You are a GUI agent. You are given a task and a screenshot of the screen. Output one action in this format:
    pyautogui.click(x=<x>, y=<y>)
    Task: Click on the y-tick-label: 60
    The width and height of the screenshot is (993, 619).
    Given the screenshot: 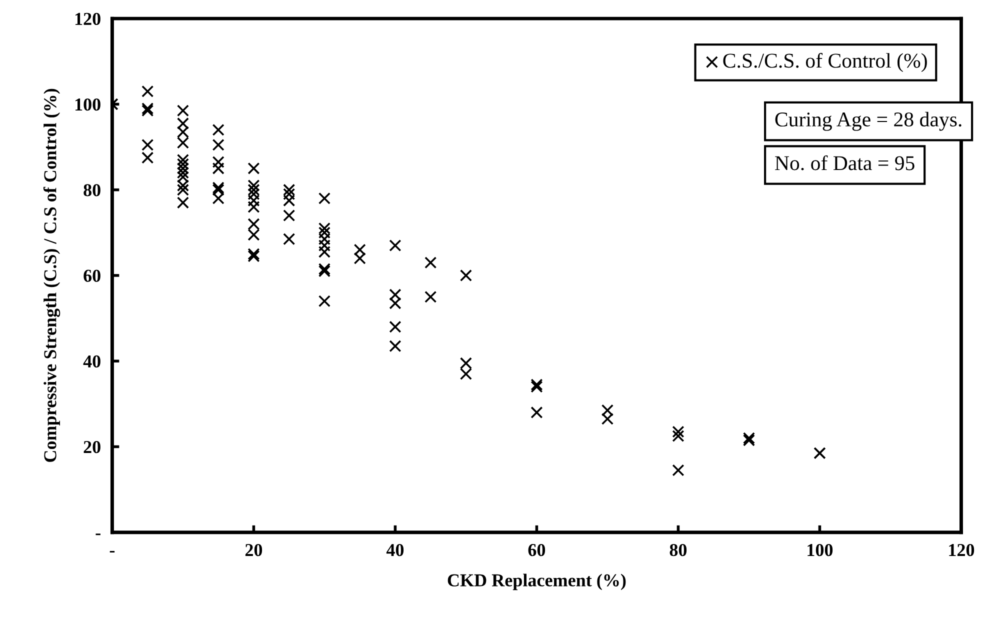 What is the action you would take?
    pyautogui.click(x=92, y=276)
    